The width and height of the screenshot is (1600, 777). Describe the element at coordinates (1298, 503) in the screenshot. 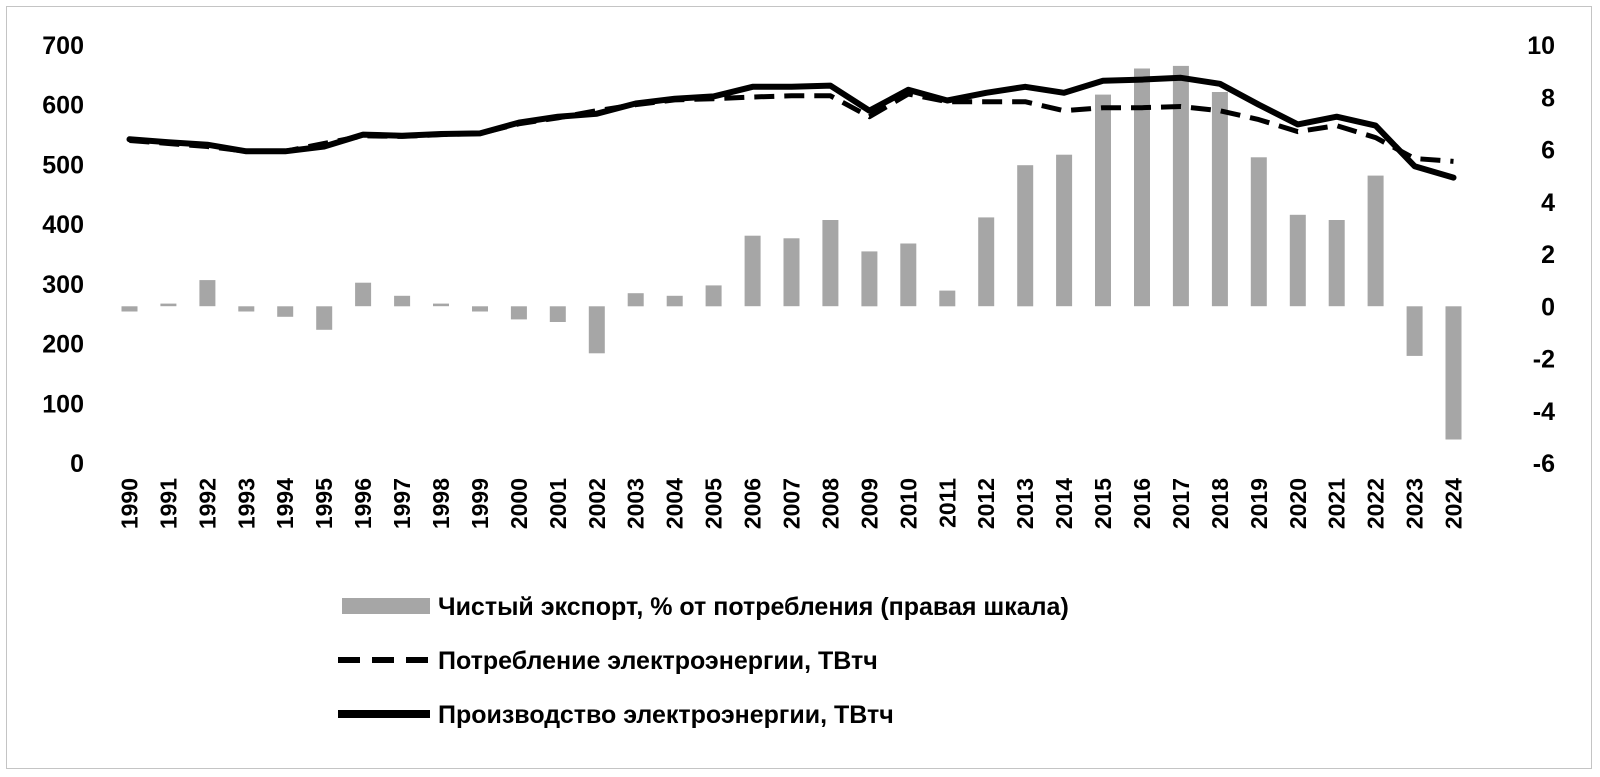

I see `x-tick-label-2020: 2020` at that location.